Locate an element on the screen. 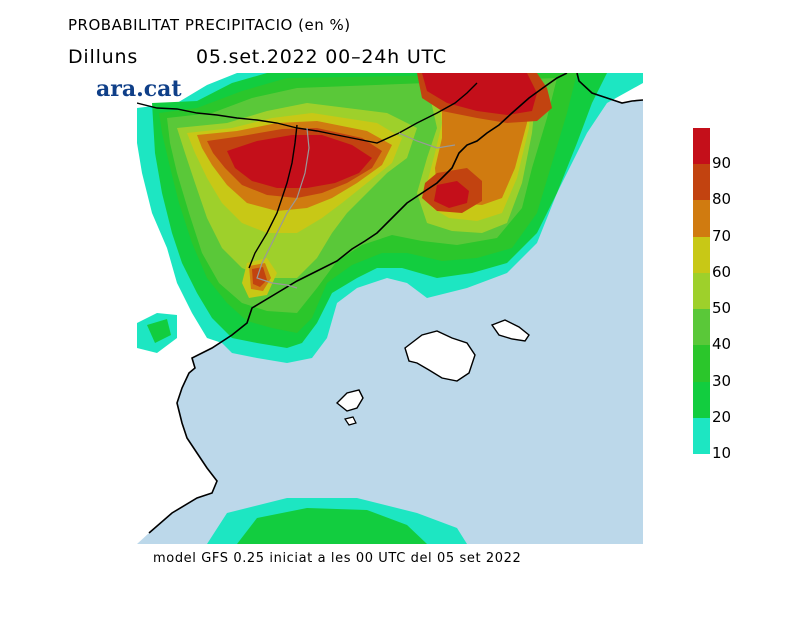  legend-tick-label: 40 is located at coordinates (722, 344).